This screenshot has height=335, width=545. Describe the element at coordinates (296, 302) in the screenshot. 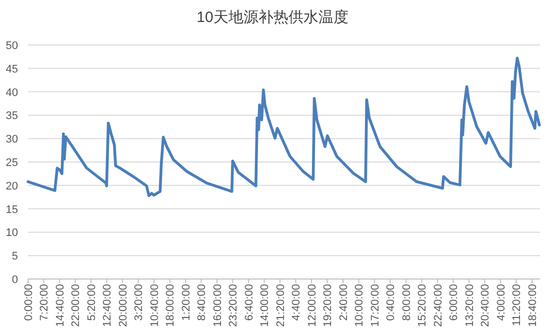

I see `x-tick-label: 4:40:00` at that location.